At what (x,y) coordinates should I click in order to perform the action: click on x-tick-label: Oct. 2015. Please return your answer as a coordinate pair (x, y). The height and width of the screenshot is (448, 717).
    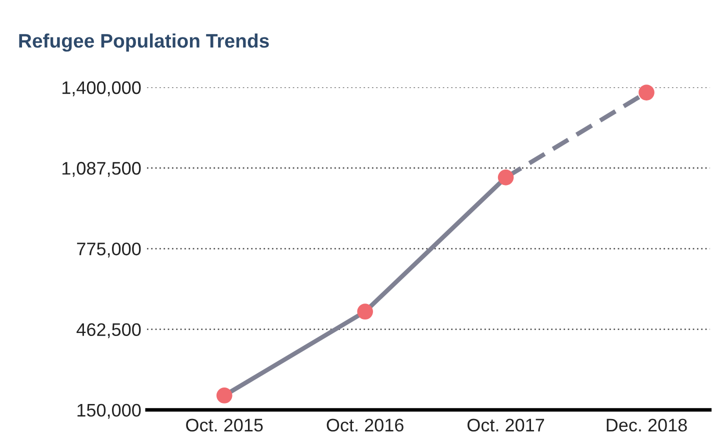
    Looking at the image, I should click on (224, 425).